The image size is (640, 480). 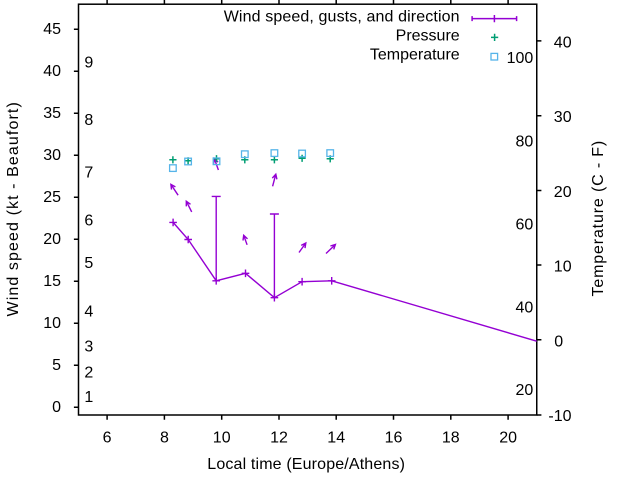 I want to click on svg-text: Wind speed (kt - Beaufort), so click(x=13, y=208).